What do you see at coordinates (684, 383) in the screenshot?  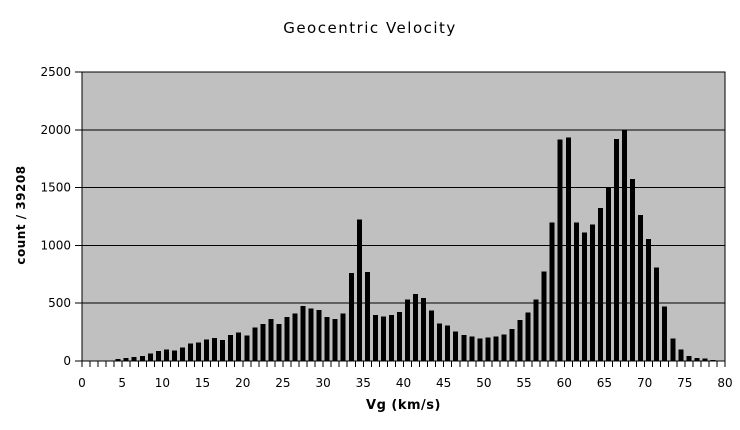 I see `x-tick-label: 75` at bounding box center [684, 383].